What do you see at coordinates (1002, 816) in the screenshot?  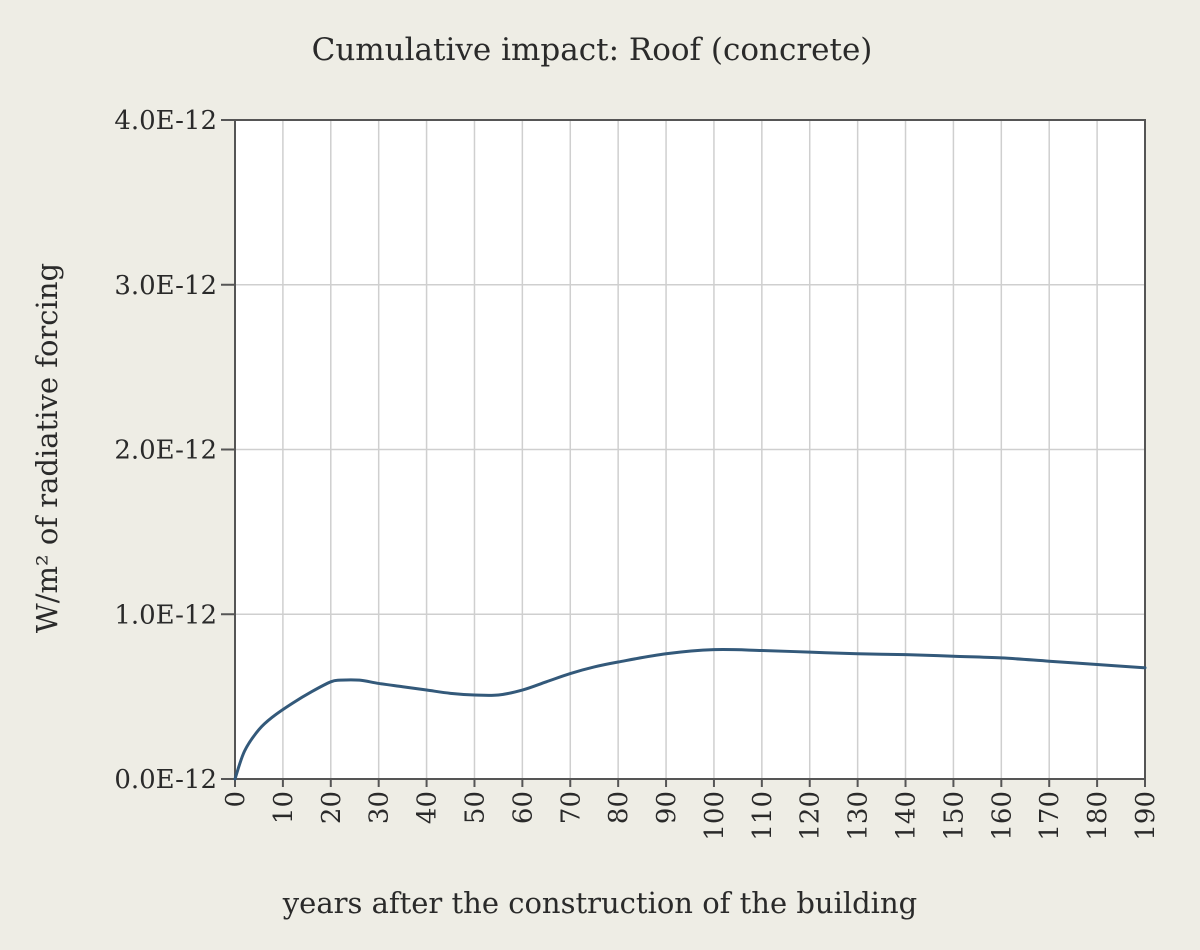 I see `x-tick-label: 160` at bounding box center [1002, 816].